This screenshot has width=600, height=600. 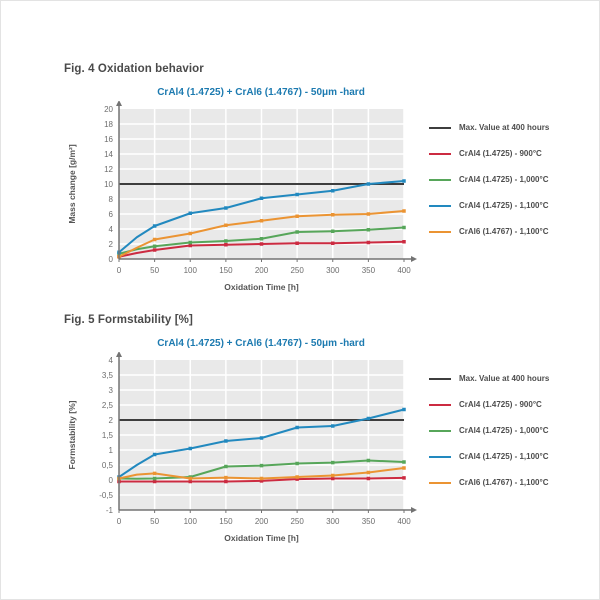 I want to click on legend-label: CrAl6 (1.4767) - 1,100°C, so click(x=504, y=482).